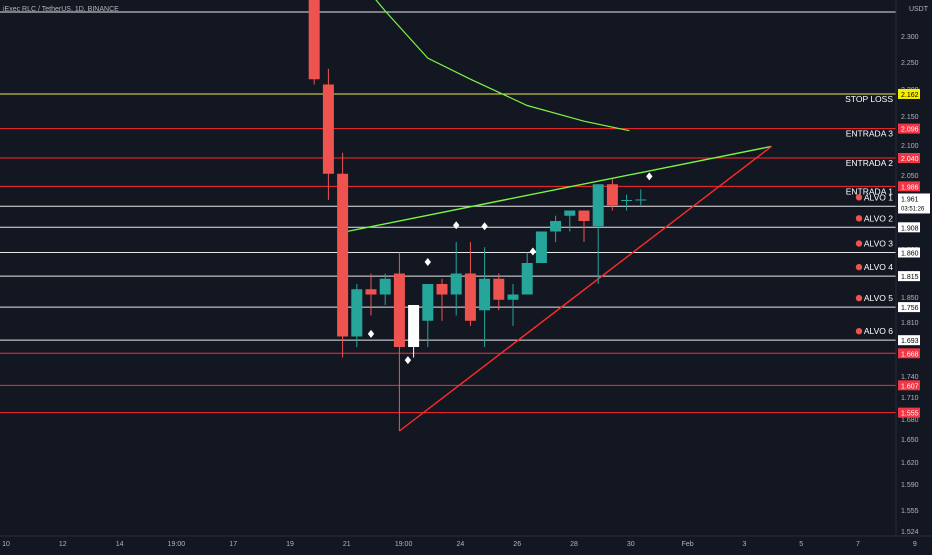  What do you see at coordinates (909, 158) in the screenshot?
I see `price-badge-entrada-2: 2.040` at bounding box center [909, 158].